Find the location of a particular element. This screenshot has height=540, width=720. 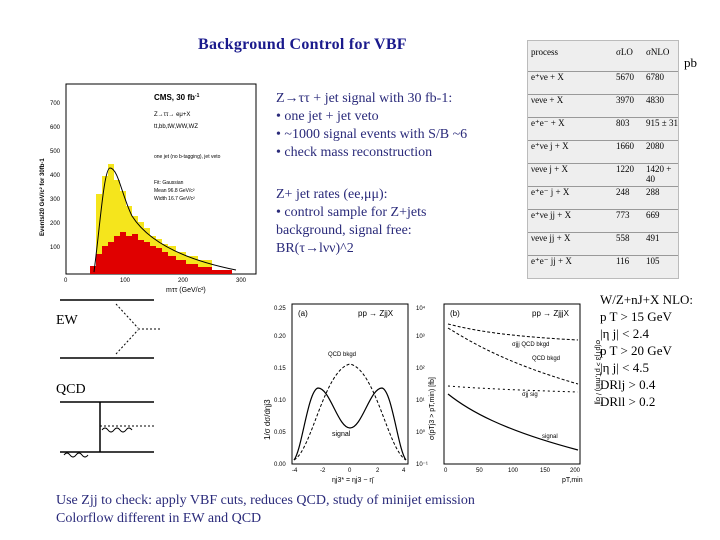

zjet-line-2: • control sample for Z+jets is located at coordinates (351, 212).